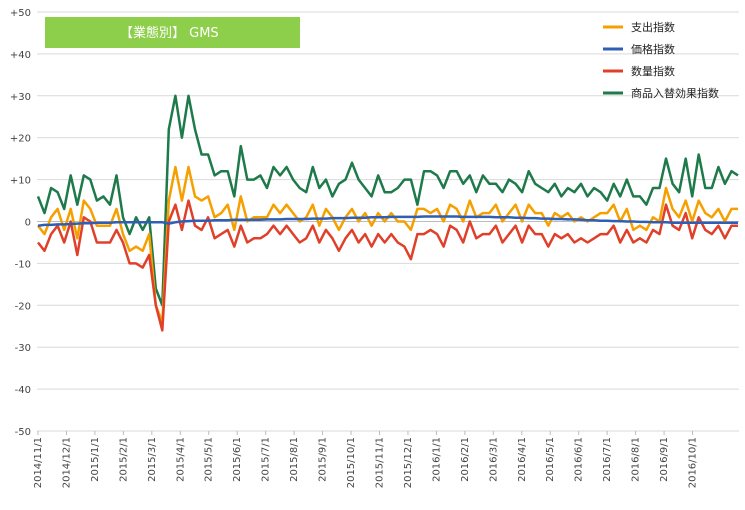 Image resolution: width=745 pixels, height=510 pixels. Describe the element at coordinates (379, 462) in the screenshot. I see `x-tick-label: 2015/11/1` at that location.